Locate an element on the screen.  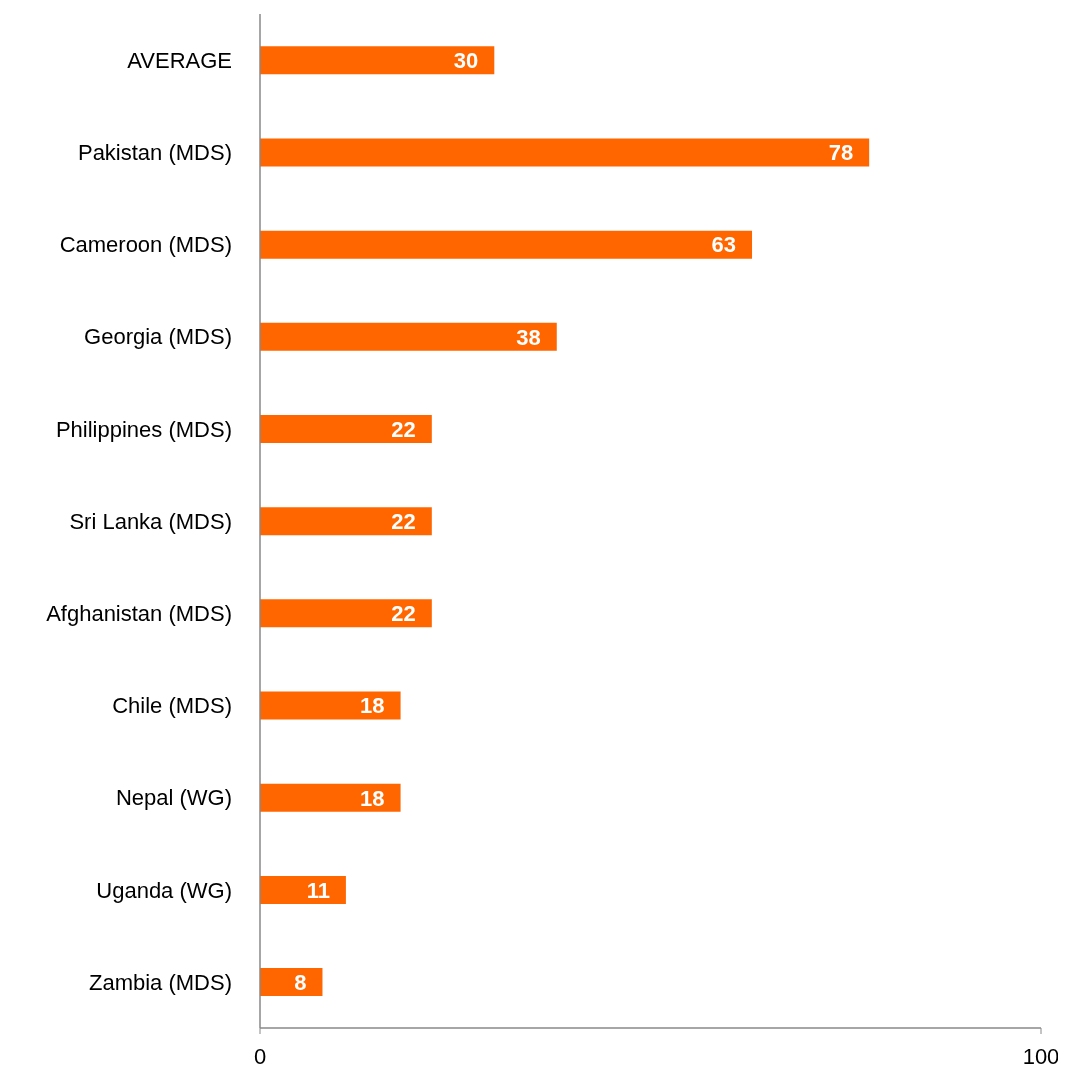
y-tick-label: Georgia (MDS) is located at coordinates (158, 337).